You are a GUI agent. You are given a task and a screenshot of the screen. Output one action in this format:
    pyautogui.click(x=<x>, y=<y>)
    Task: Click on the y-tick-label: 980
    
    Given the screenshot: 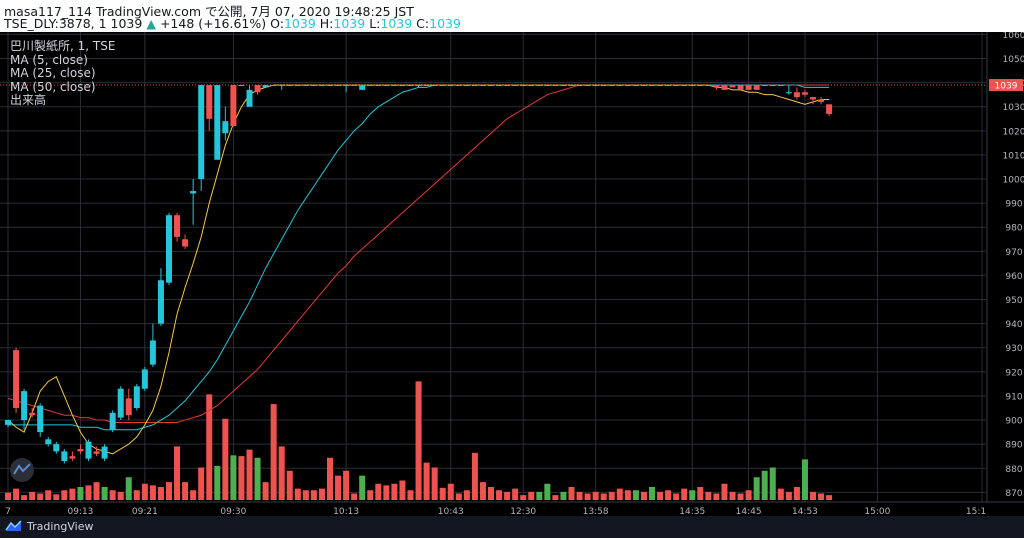 What is the action you would take?
    pyautogui.click(x=1013, y=229)
    